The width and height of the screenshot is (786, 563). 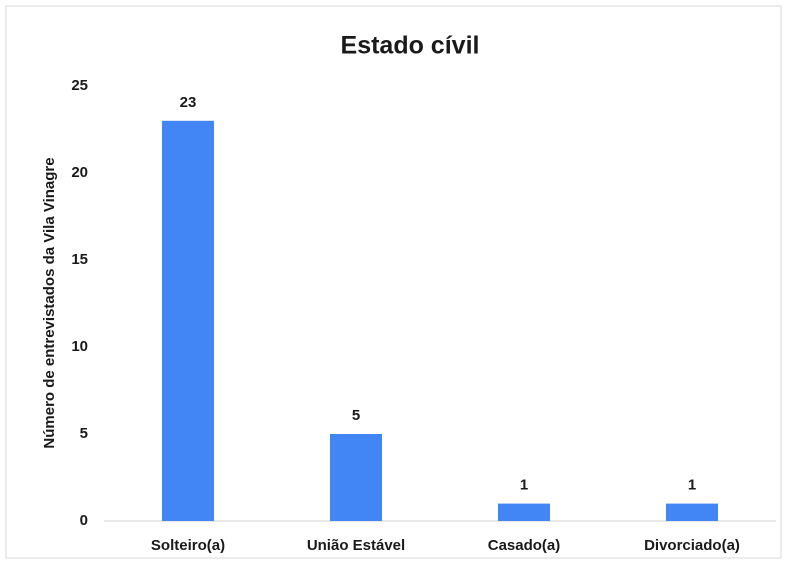 I want to click on y-tick-label: 10, so click(x=79, y=346).